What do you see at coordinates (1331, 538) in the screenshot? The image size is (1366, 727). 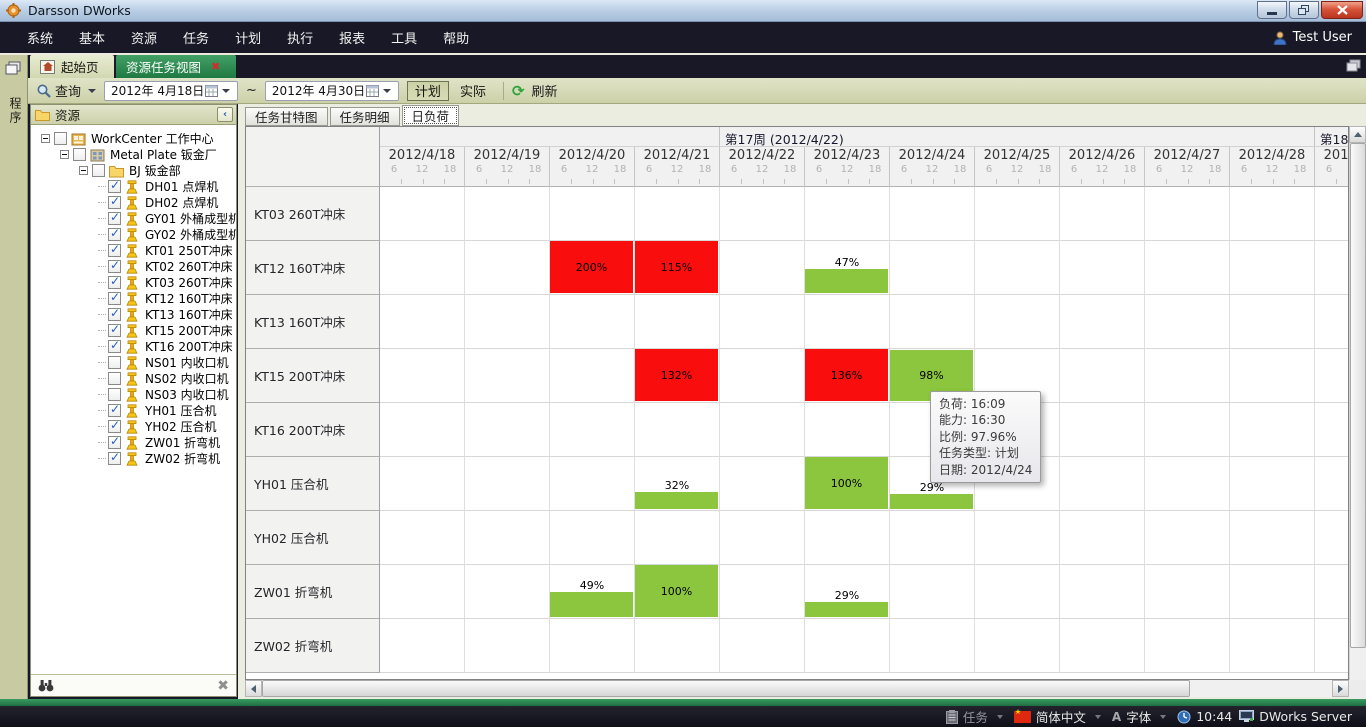 I see `load-cell-YH02-2012/4/29` at bounding box center [1331, 538].